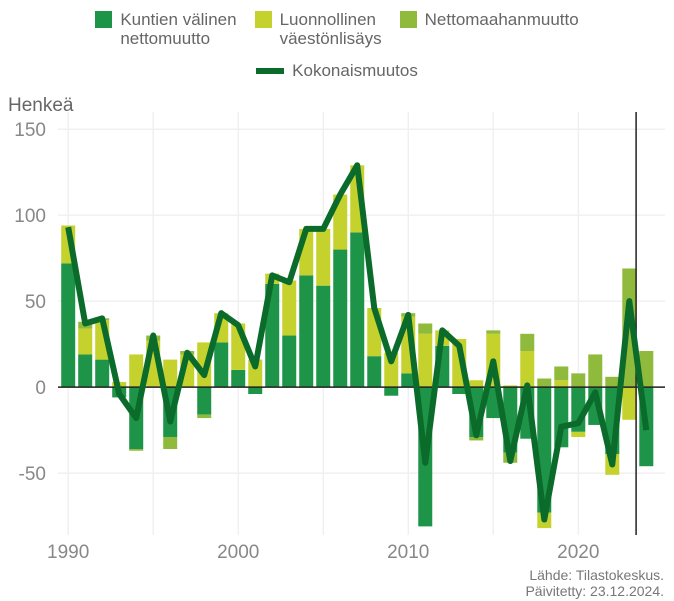 Image resolution: width=674 pixels, height=601 pixels. What do you see at coordinates (178, 29) in the screenshot?
I see `legend-label: Kuntien välinen nettomuutto` at bounding box center [178, 29].